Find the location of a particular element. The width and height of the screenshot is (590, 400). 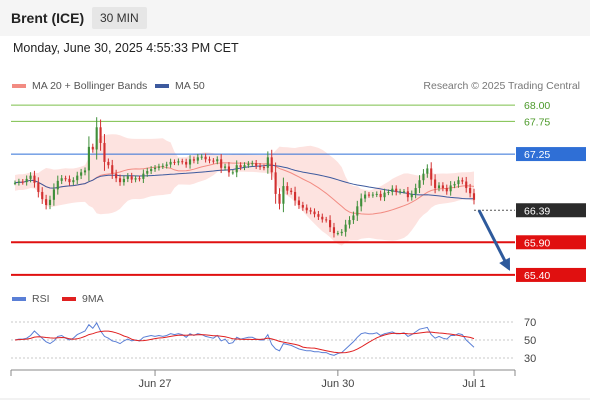

rsi-ma9-line is located at coordinates (244, 342).